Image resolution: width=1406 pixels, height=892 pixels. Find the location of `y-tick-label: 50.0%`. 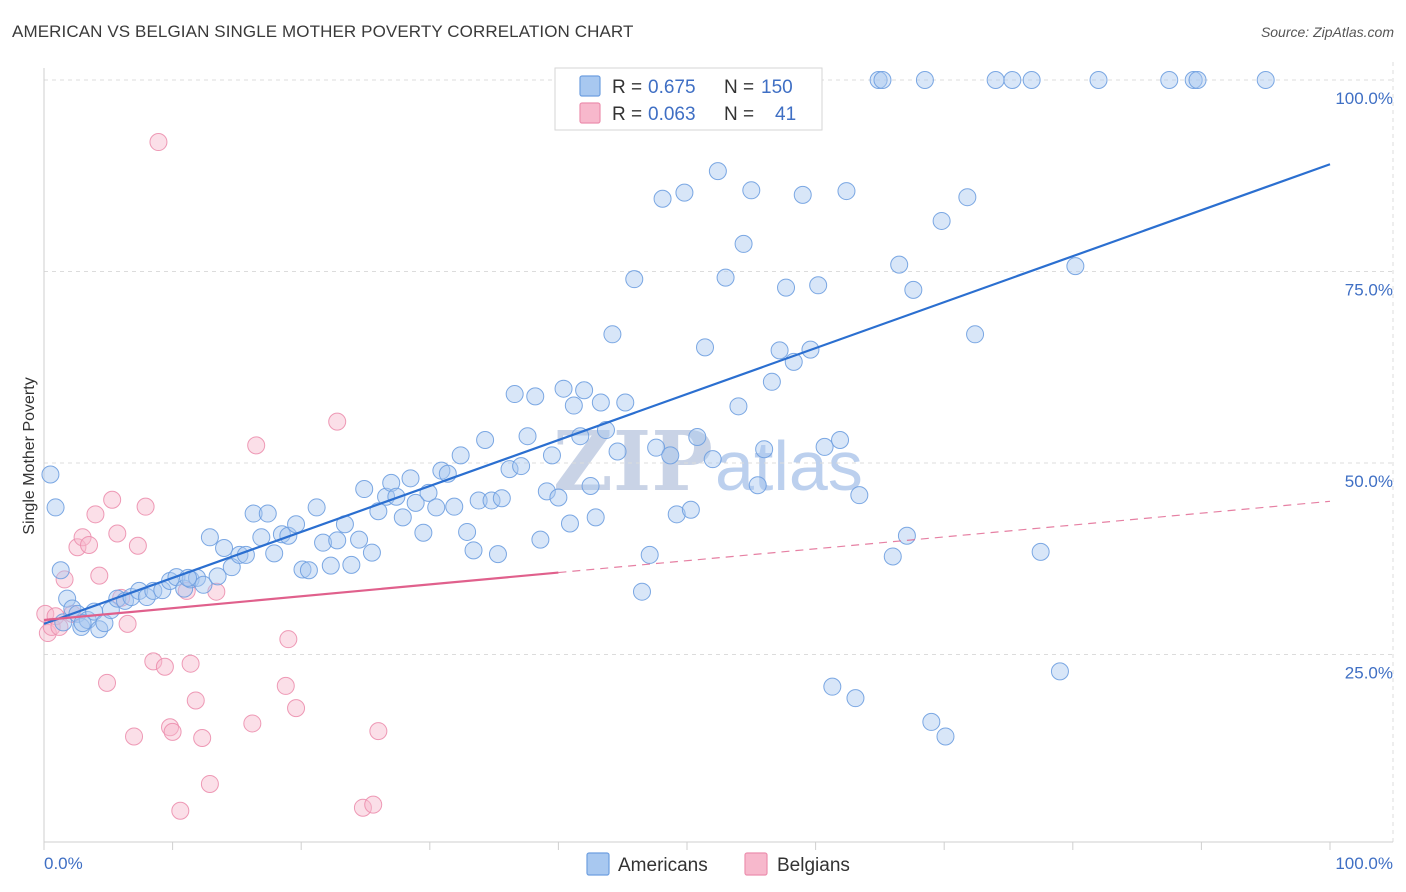

y-tick-label: 50.0% is located at coordinates (1369, 481).